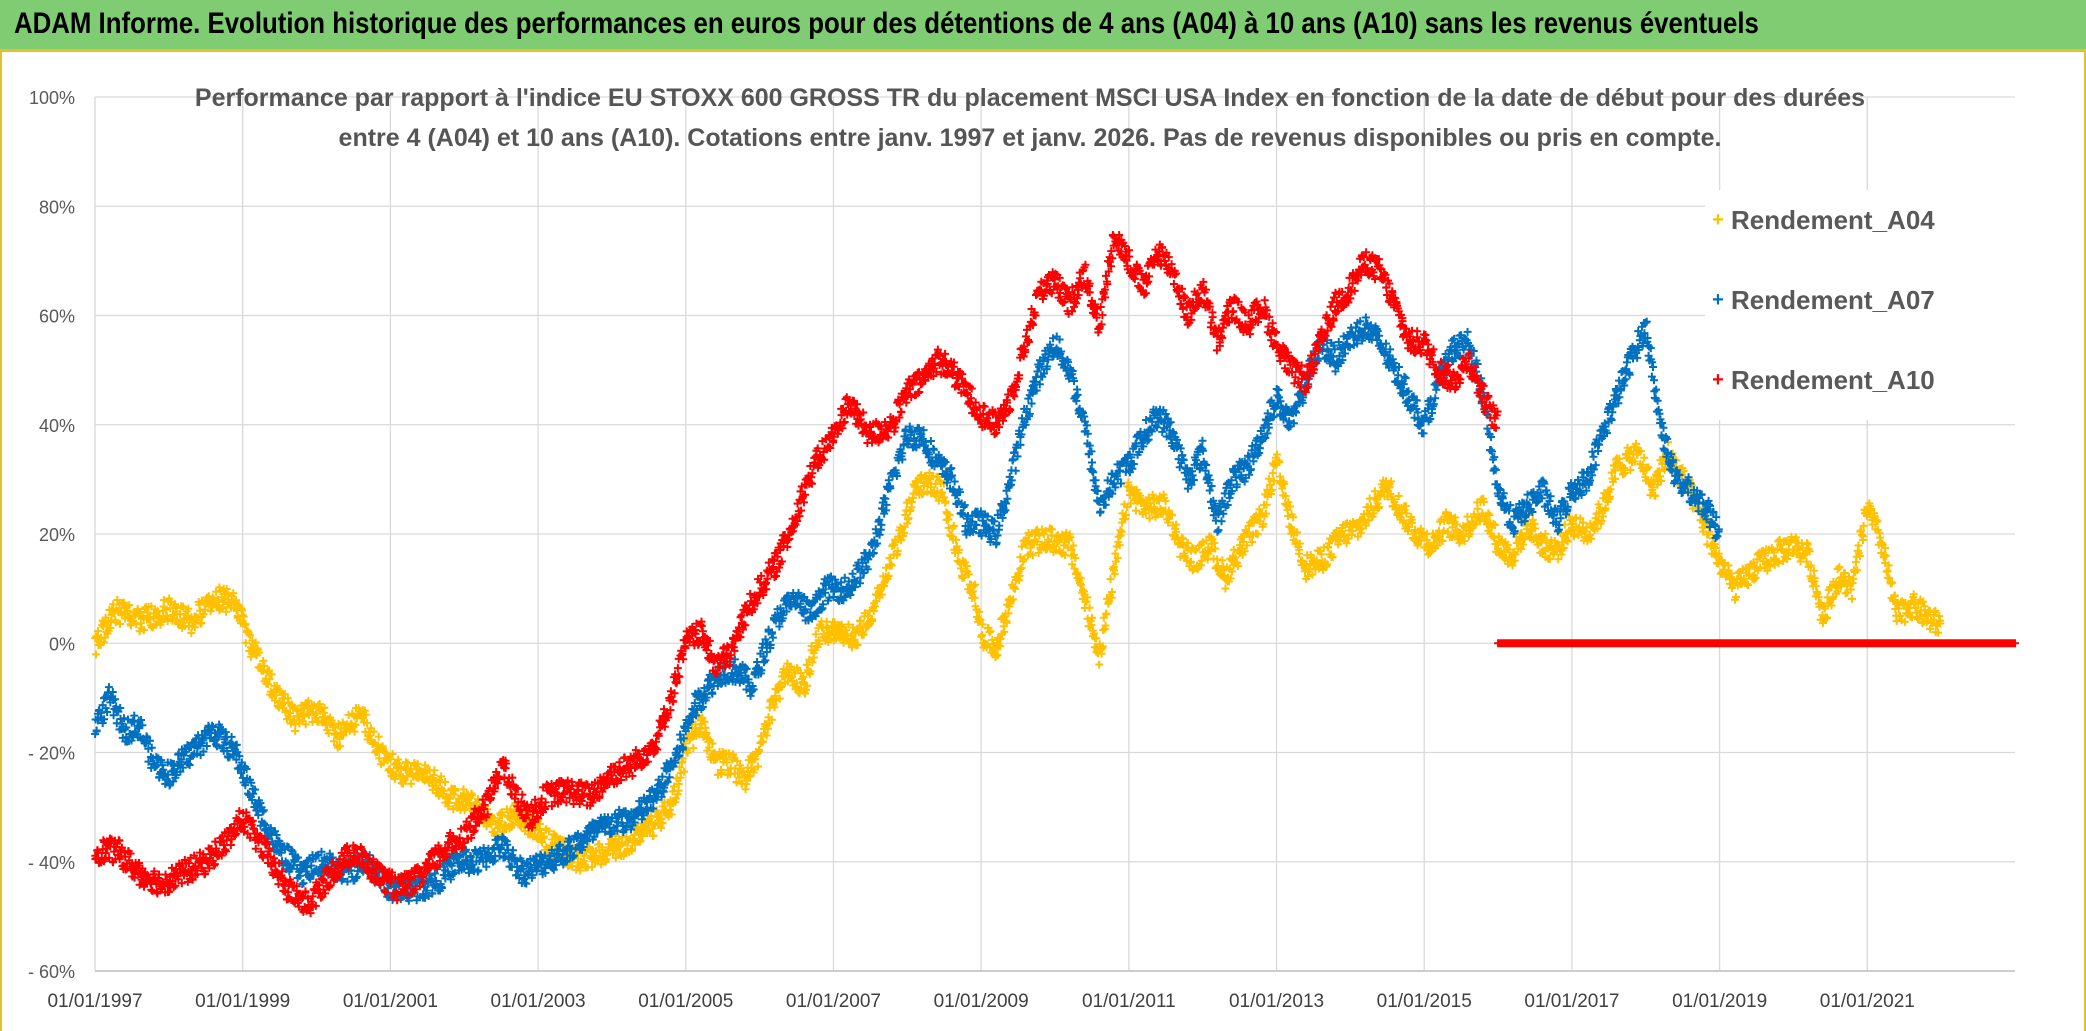 This screenshot has width=2086, height=1031. Describe the element at coordinates (981, 1001) in the screenshot. I see `x-tick-label: 01/01/2009` at that location.